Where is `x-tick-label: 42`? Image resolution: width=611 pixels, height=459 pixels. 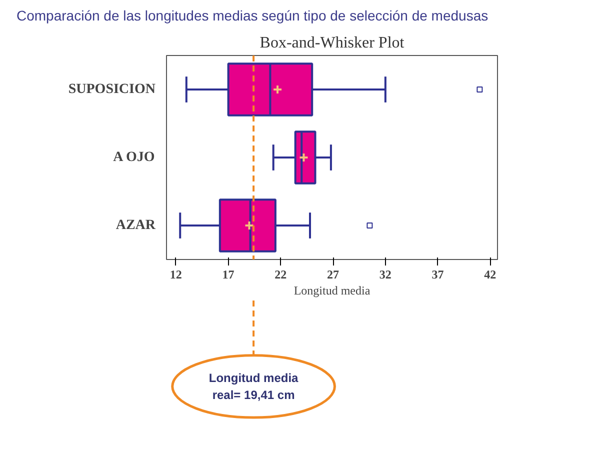
x-tick-label: 42 is located at coordinates (490, 275).